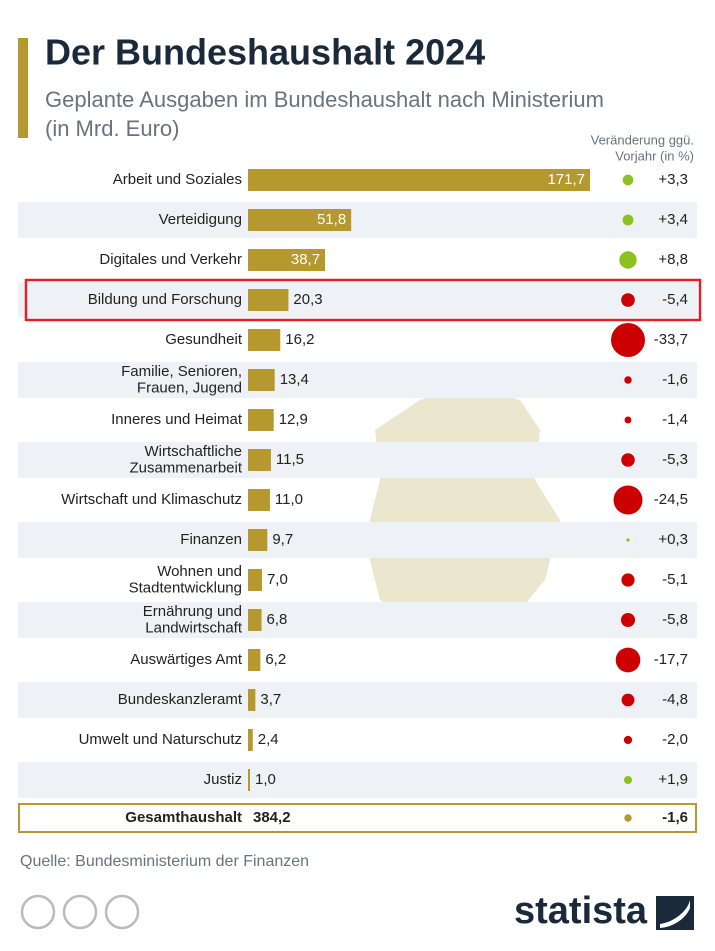 Image resolution: width=715 pixels, height=951 pixels. Describe the element at coordinates (183, 817) in the screenshot. I see `total-label: Gesamthaushalt` at that location.